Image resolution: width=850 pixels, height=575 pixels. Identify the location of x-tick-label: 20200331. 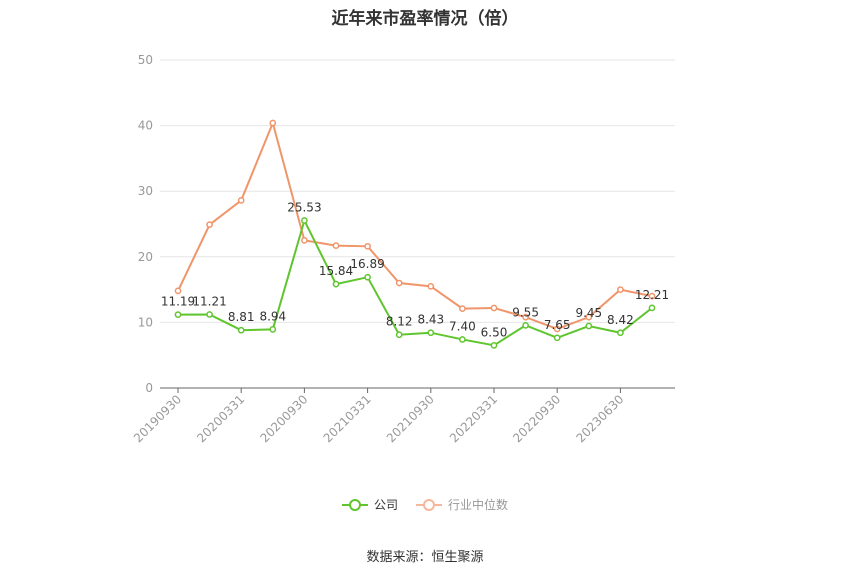
(220, 418).